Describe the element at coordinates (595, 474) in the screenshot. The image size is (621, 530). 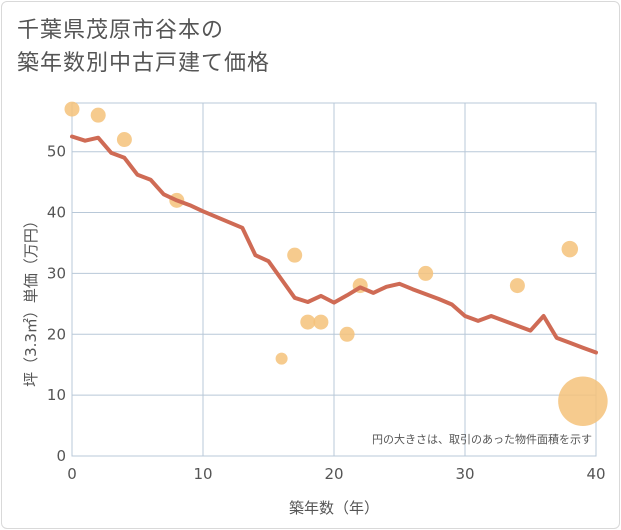
I see `x-tick-label: 40` at that location.